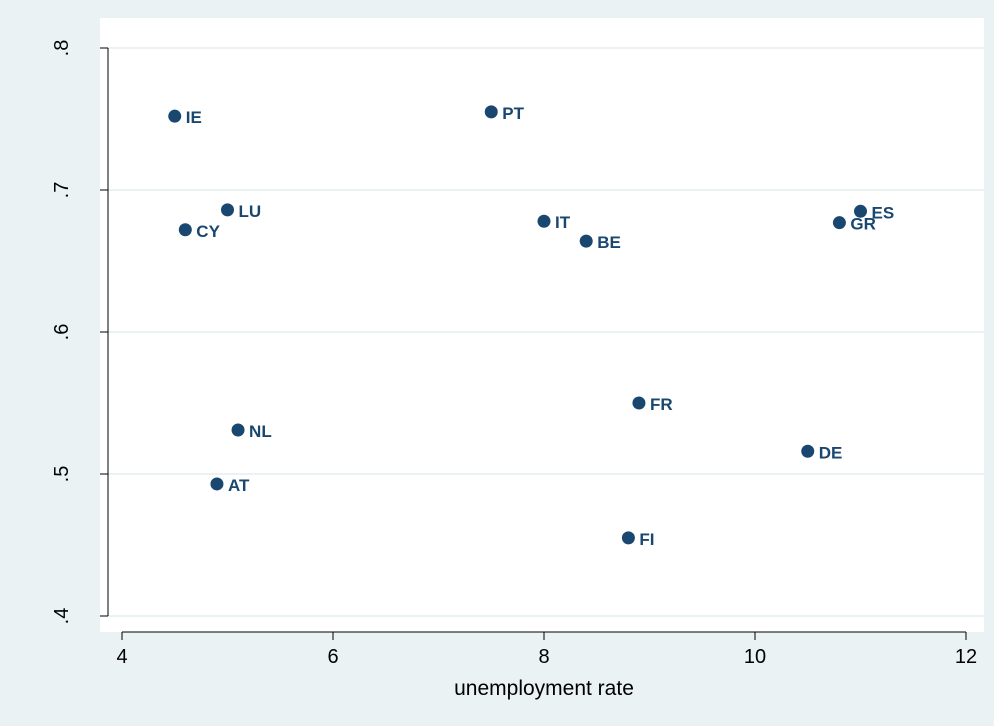  I want to click on point-label-fi: FI, so click(646, 539).